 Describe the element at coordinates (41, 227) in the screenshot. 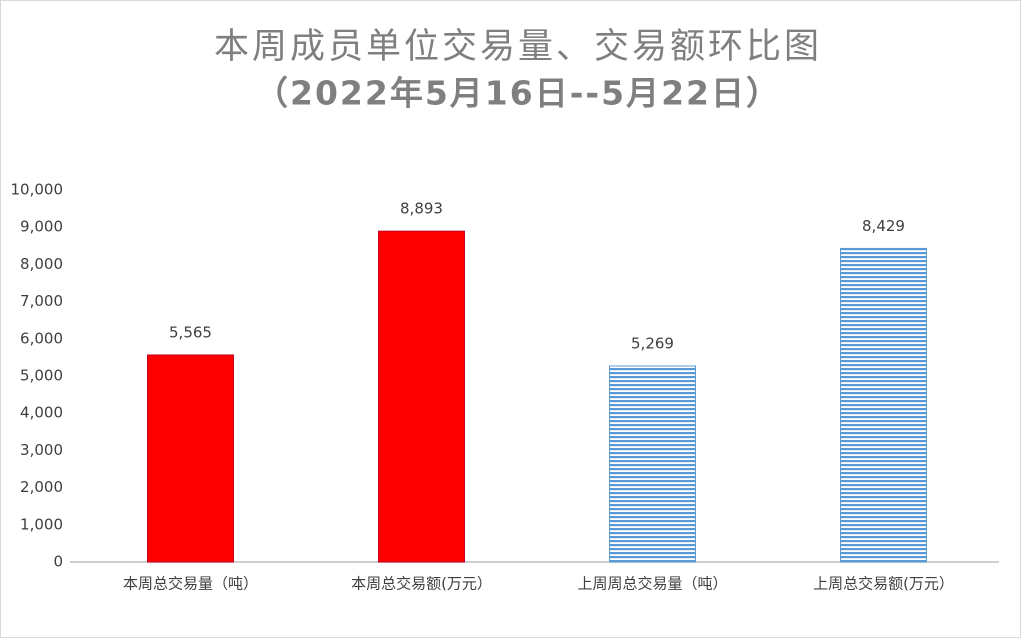

I see `y-tick-label: 9,000` at that location.